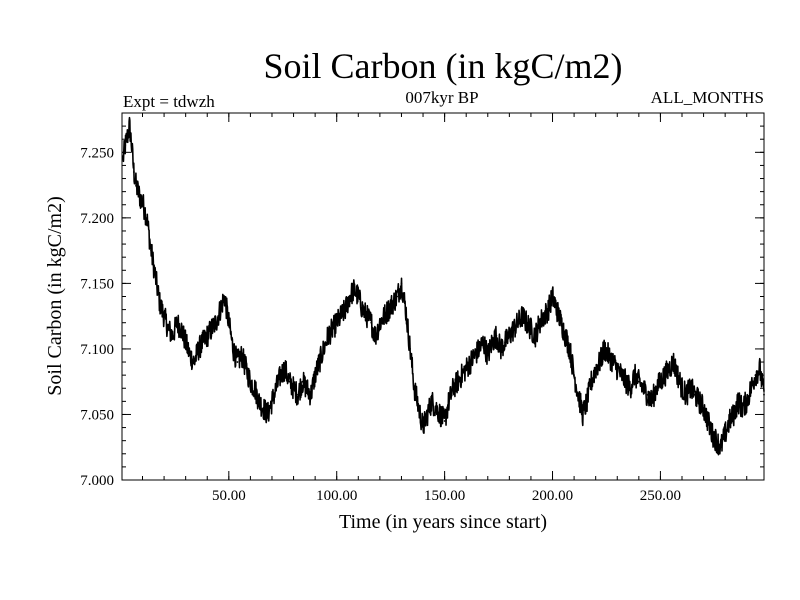  I want to click on period-label: 007kyr BP, so click(441, 97).